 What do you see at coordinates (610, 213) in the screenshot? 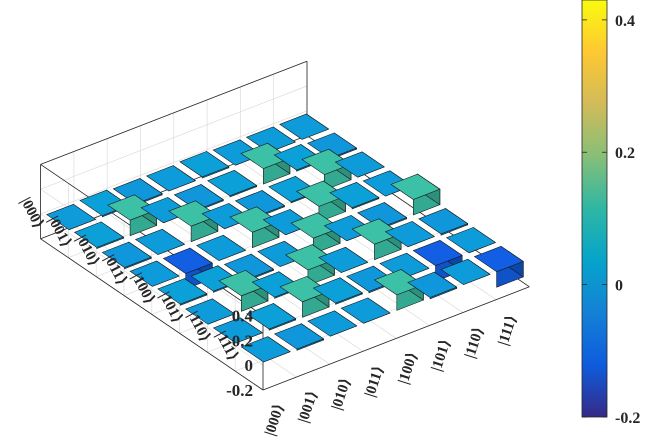
I see `colorbar: -0.2 0 0.2 0.4` at bounding box center [610, 213].